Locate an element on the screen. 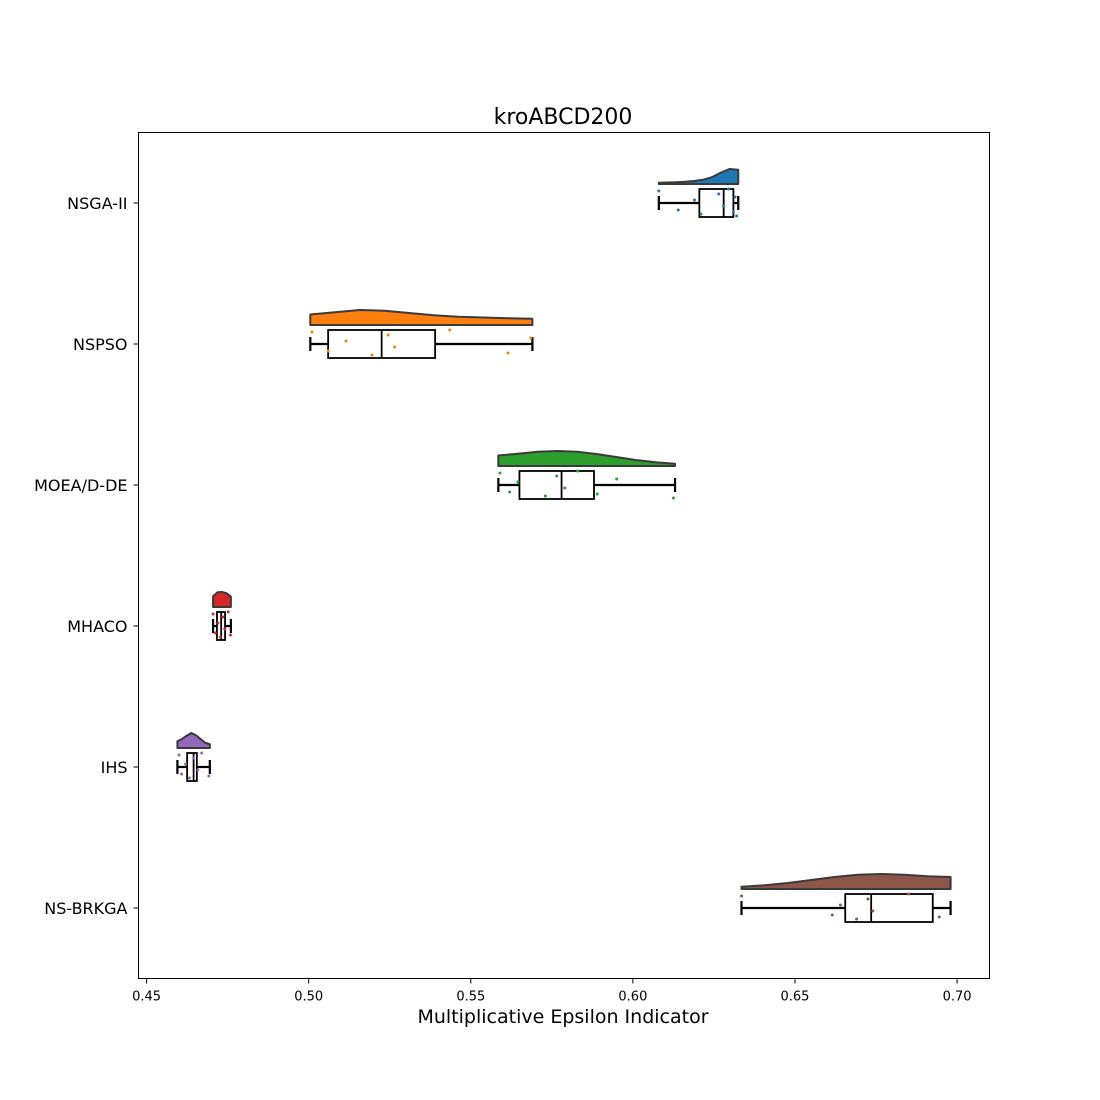 Image resolution: width=1100 pixels, height=1100 pixels. y-tick-label: MHACO is located at coordinates (97, 626).